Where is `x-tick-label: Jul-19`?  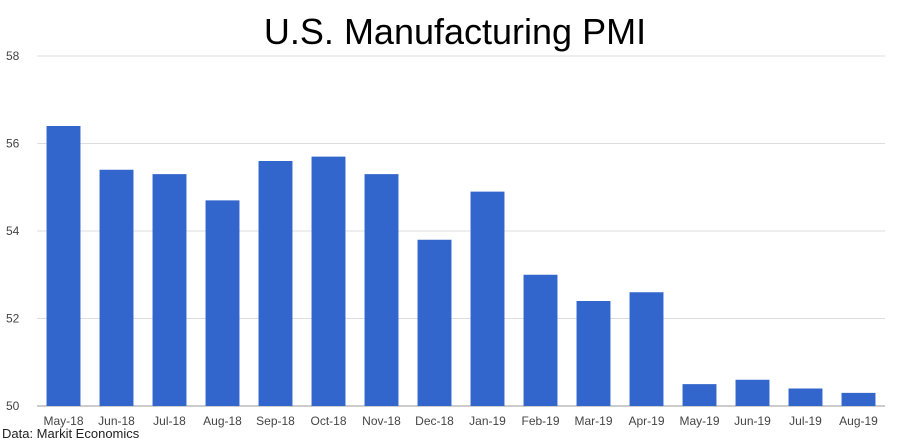 x-tick-label: Jul-19 is located at coordinates (805, 421).